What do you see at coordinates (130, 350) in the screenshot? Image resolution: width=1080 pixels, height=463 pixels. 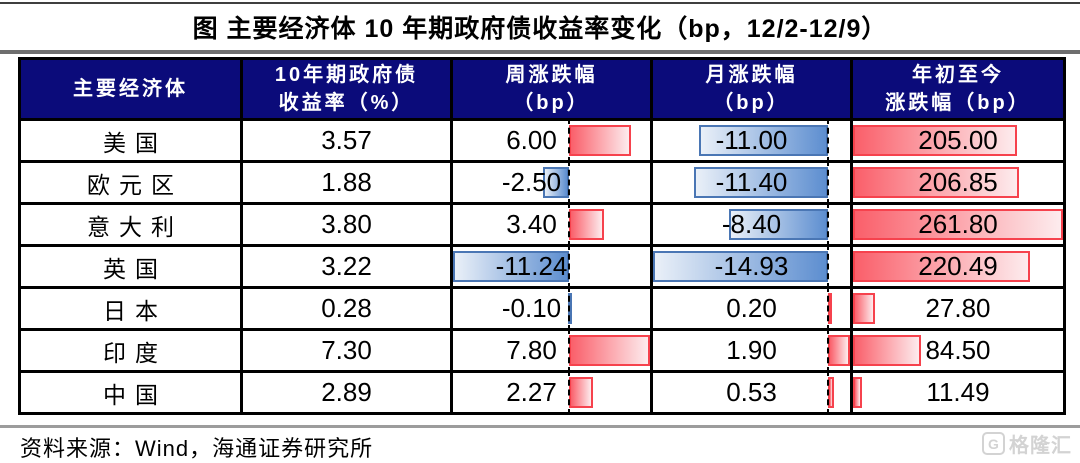 I see `economy-cell: 印度` at bounding box center [130, 350].